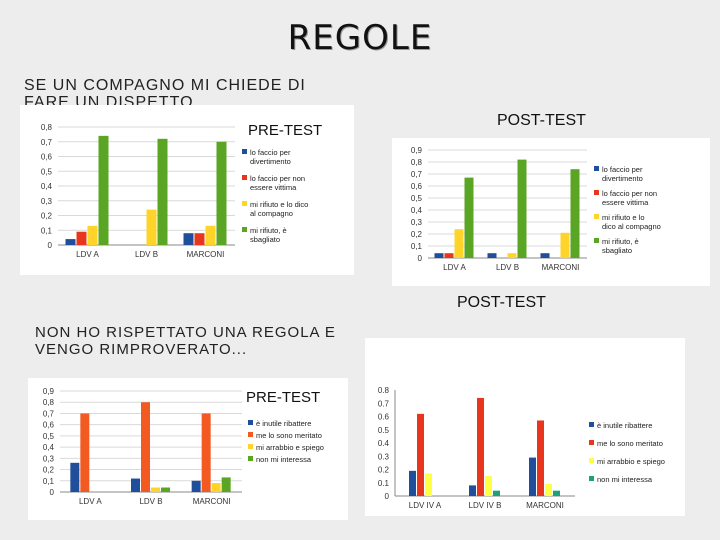  What do you see at coordinates (284, 459) in the screenshot?
I see `legend-entry: non mi interessa` at bounding box center [284, 459].